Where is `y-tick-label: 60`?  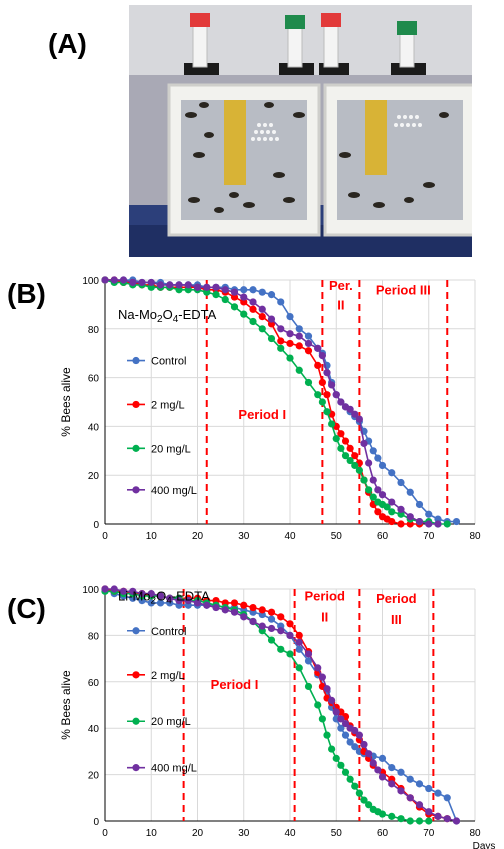 y-tick-label: 60 is located at coordinates (94, 379).